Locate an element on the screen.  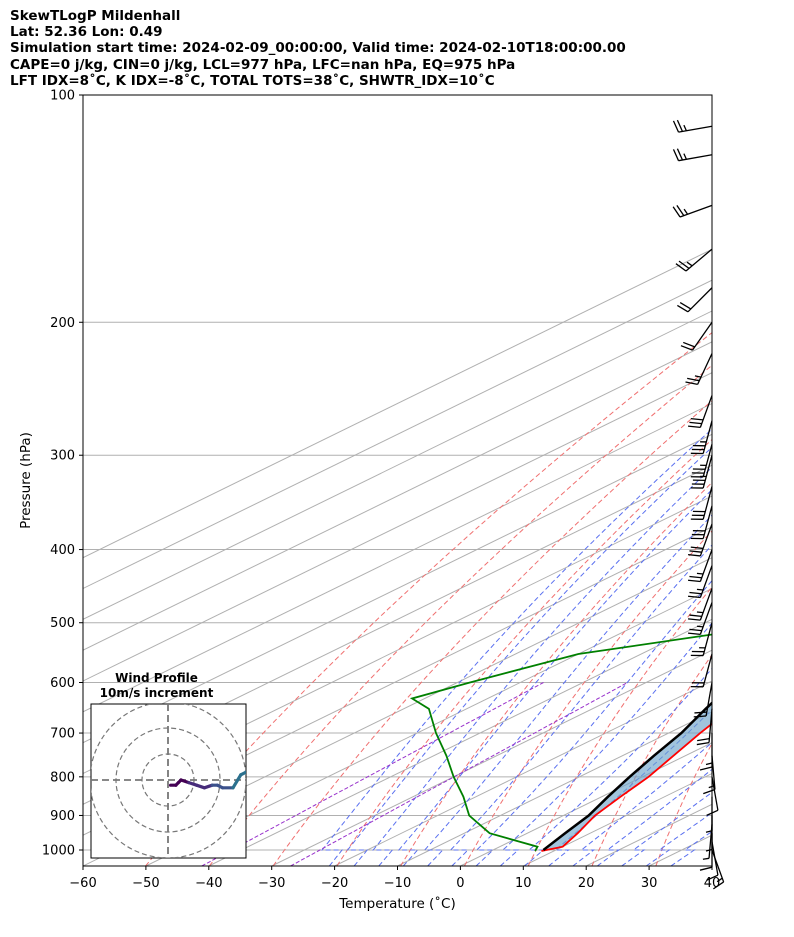
parcel-profile is located at coordinates (627, 776).